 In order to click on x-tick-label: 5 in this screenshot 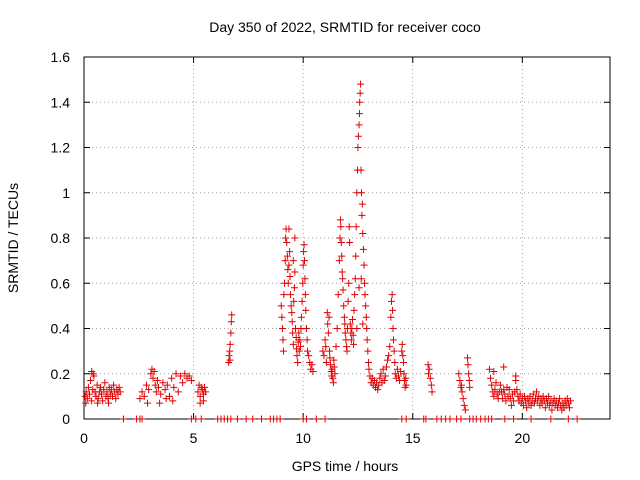, I will do `click(194, 438)`.